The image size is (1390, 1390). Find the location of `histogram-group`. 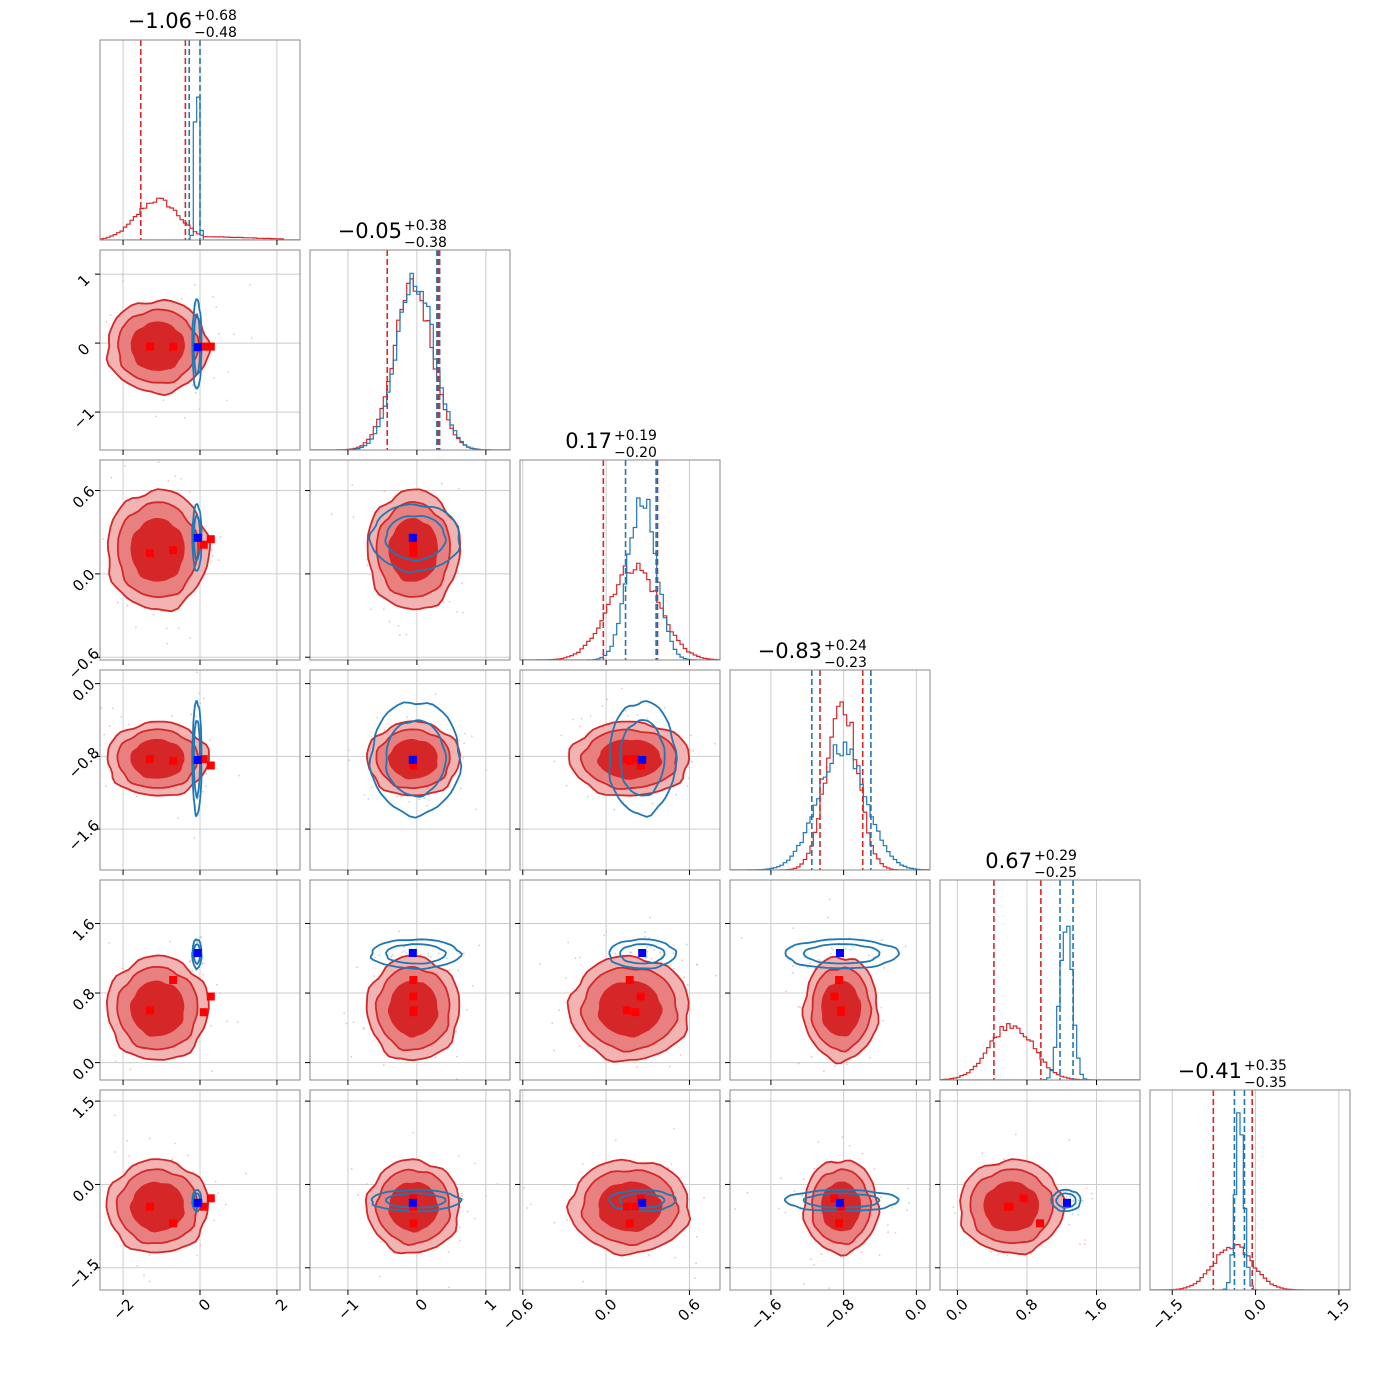

histogram-group is located at coordinates (410, 350).